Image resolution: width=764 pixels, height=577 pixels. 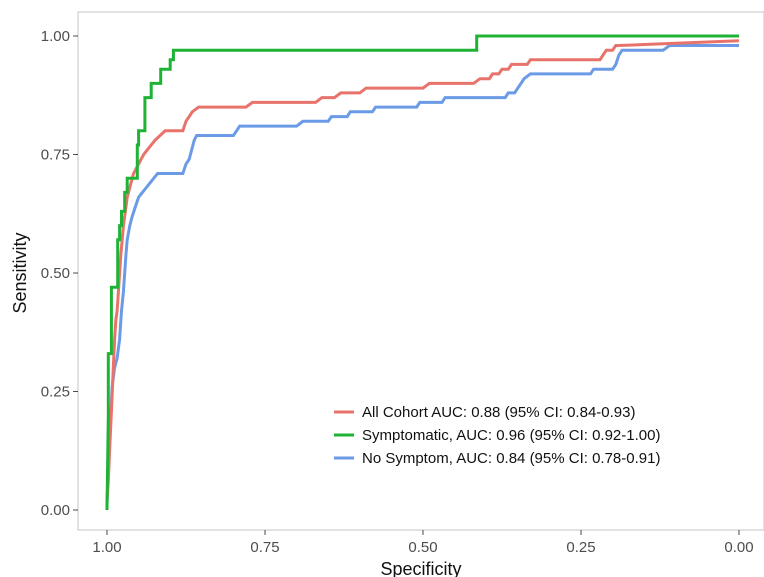 What do you see at coordinates (55, 155) in the screenshot?
I see `y-tick-label: 0.75` at bounding box center [55, 155].